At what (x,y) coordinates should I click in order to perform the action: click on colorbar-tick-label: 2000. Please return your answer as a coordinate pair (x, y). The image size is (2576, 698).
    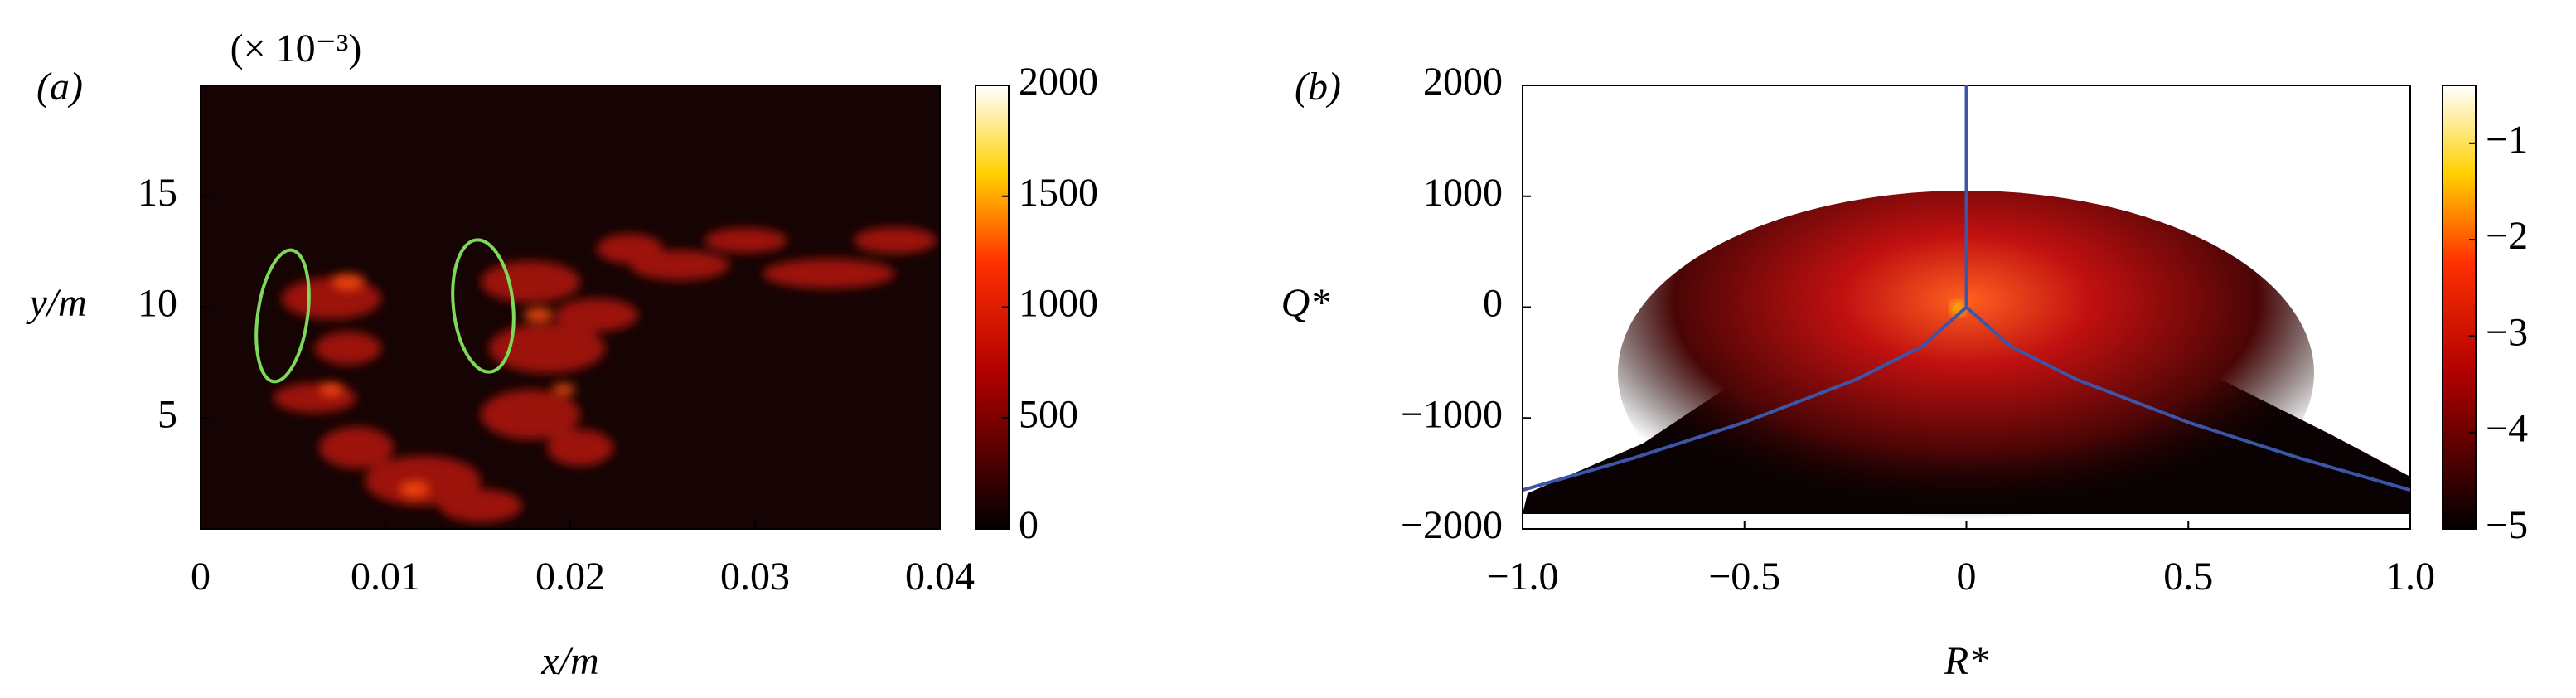
    Looking at the image, I should click on (1058, 82).